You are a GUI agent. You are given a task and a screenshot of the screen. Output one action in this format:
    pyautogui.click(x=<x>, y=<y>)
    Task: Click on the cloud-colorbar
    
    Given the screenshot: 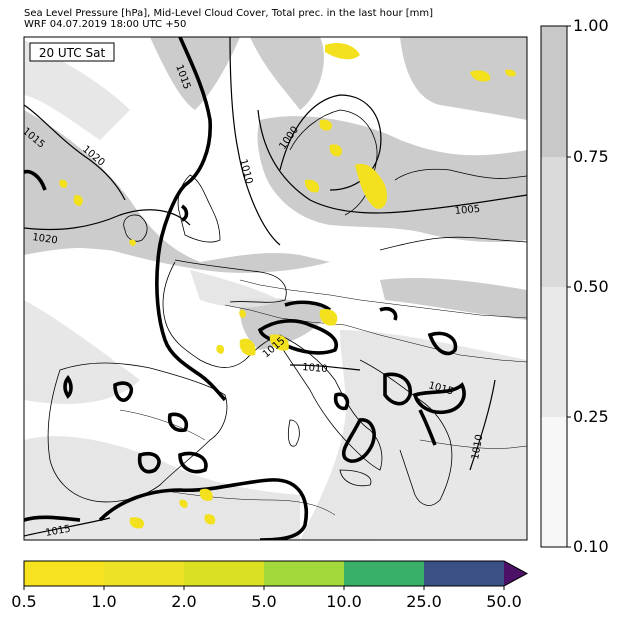 What is the action you would take?
    pyautogui.click(x=555, y=286)
    